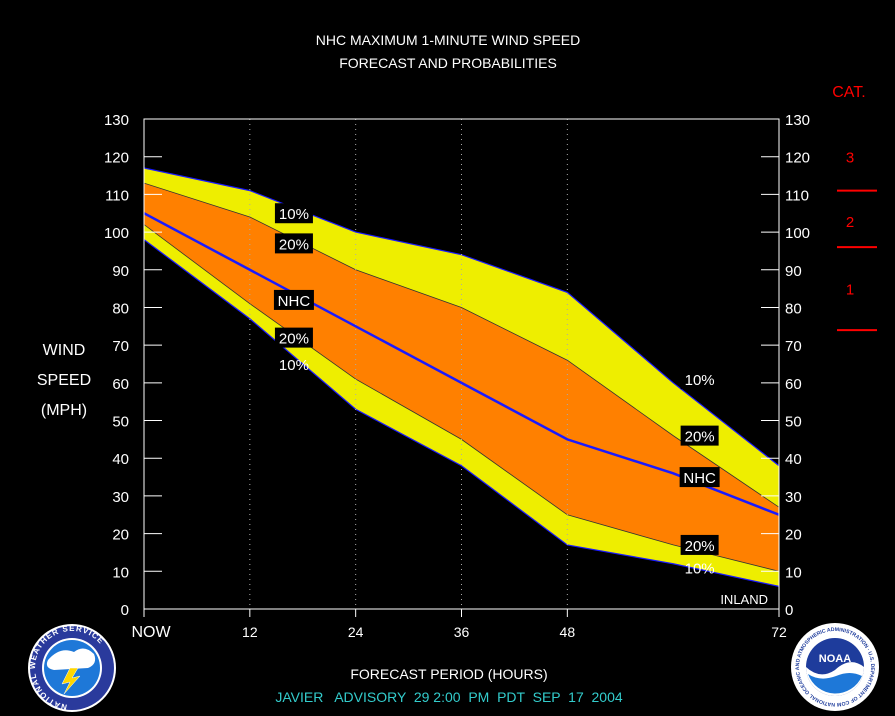 Image resolution: width=895 pixels, height=716 pixels. I want to click on y-tick-label-left: 90, so click(120, 271).